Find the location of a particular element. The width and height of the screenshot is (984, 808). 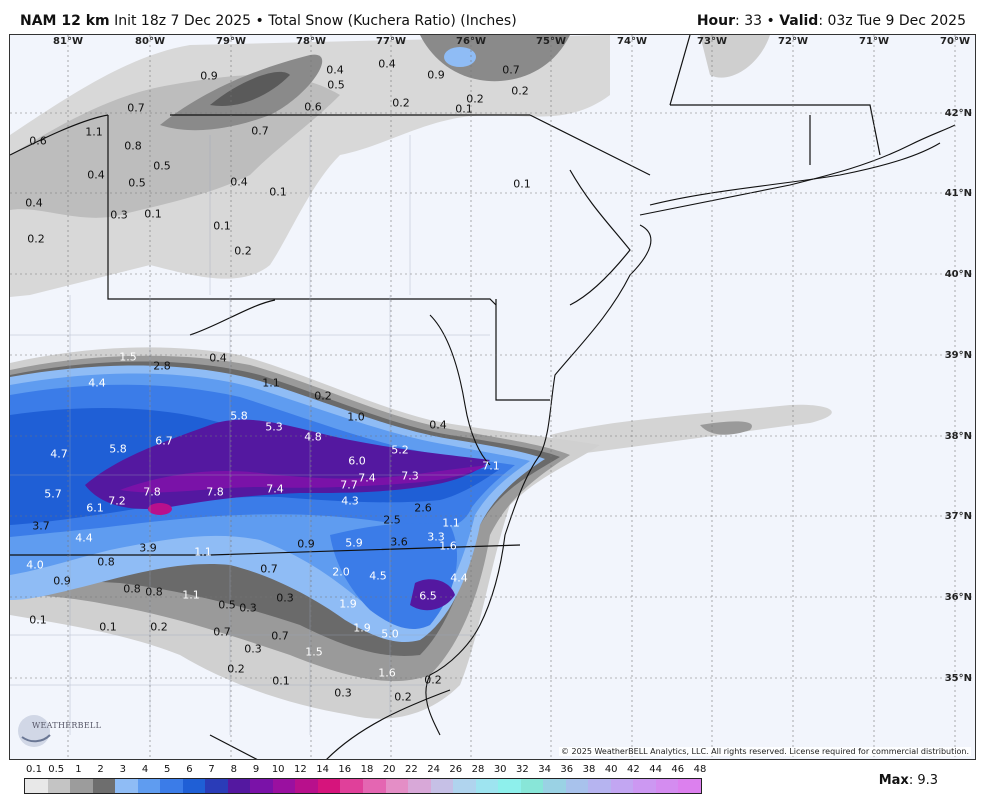

snow-amount-label: 7.2 is located at coordinates (117, 501).